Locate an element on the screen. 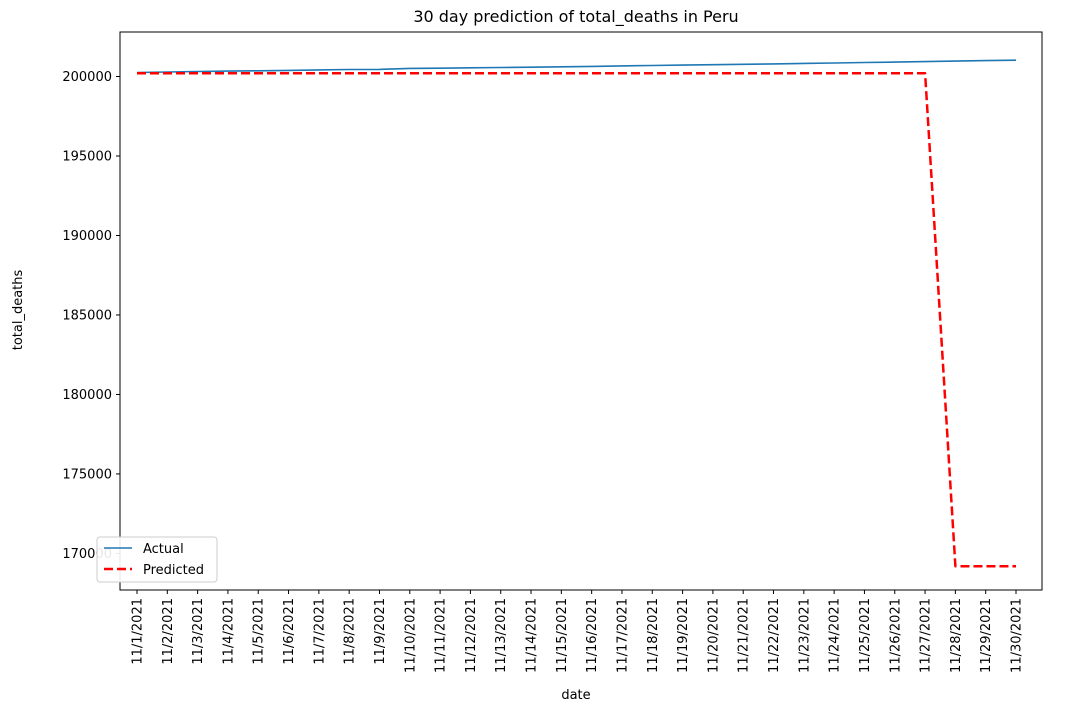  x-tick-label: 11/3/2021 is located at coordinates (198, 631).